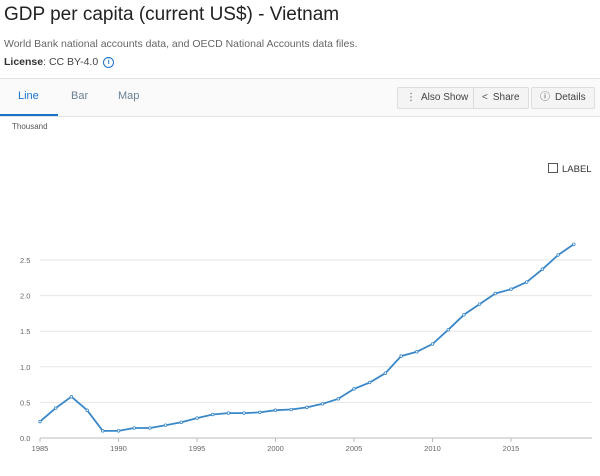 The height and width of the screenshot is (476, 600). I want to click on x-tick-label: 2010, so click(432, 448).